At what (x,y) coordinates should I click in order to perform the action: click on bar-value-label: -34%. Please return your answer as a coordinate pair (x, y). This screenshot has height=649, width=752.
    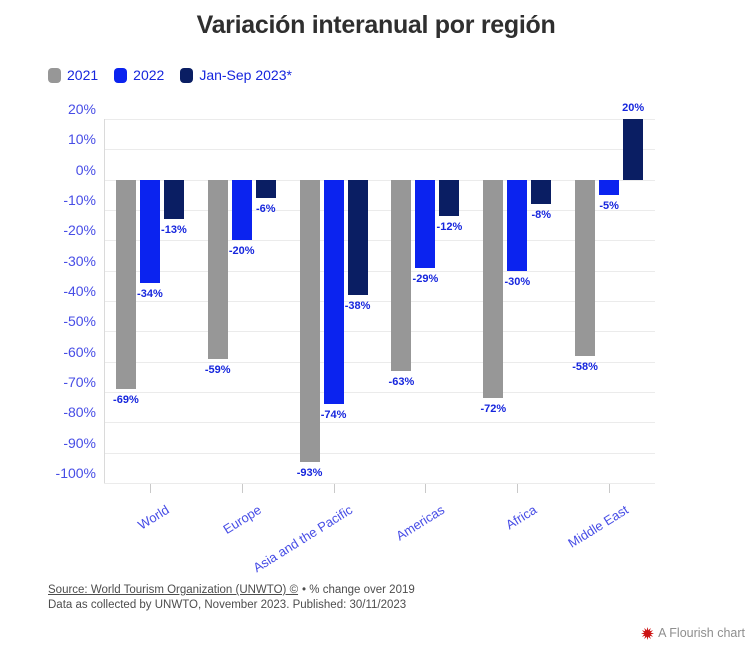
    Looking at the image, I should click on (150, 293).